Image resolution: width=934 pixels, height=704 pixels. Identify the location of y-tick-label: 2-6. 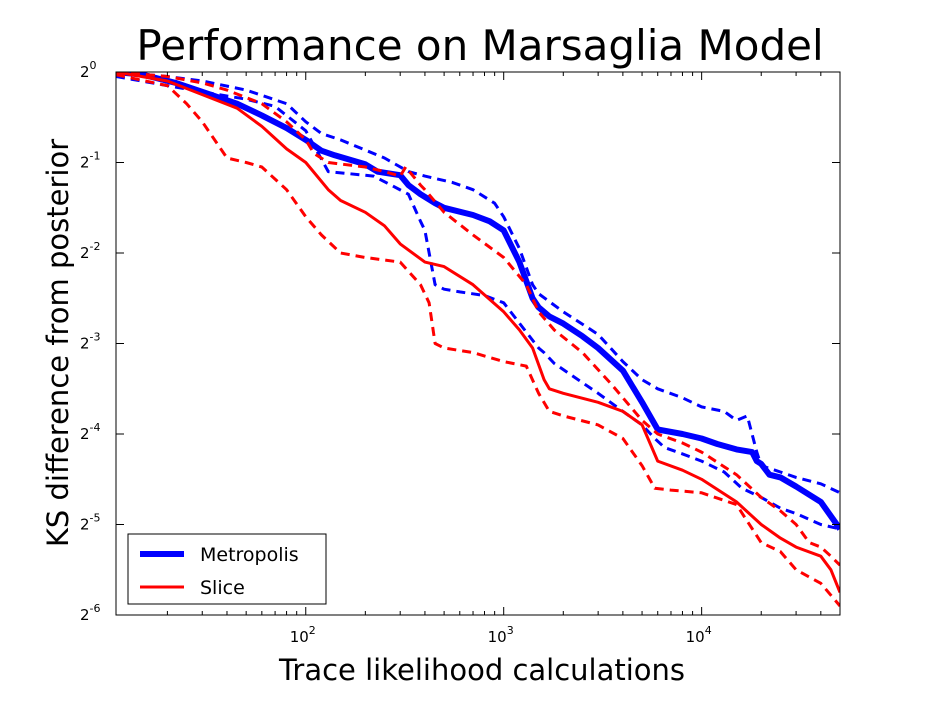
(90, 613).